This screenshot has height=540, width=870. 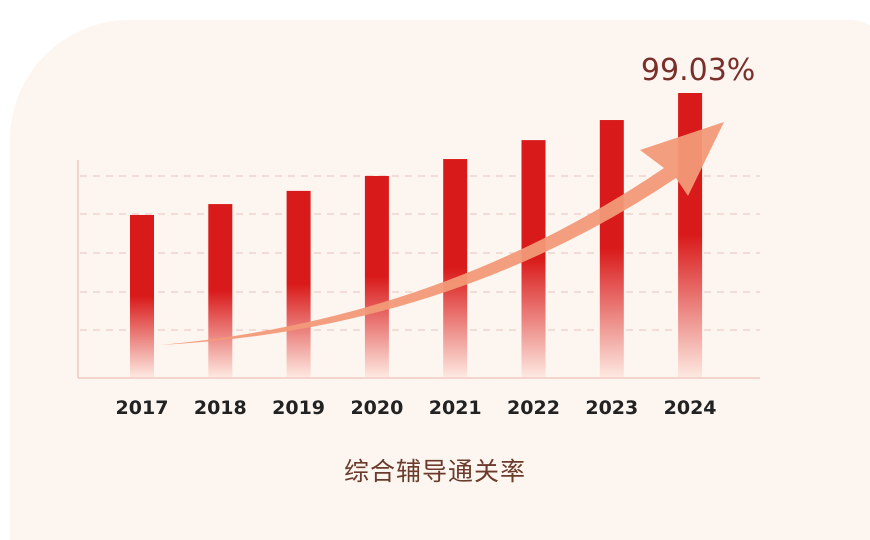 I want to click on bar-2021, so click(x=455, y=268).